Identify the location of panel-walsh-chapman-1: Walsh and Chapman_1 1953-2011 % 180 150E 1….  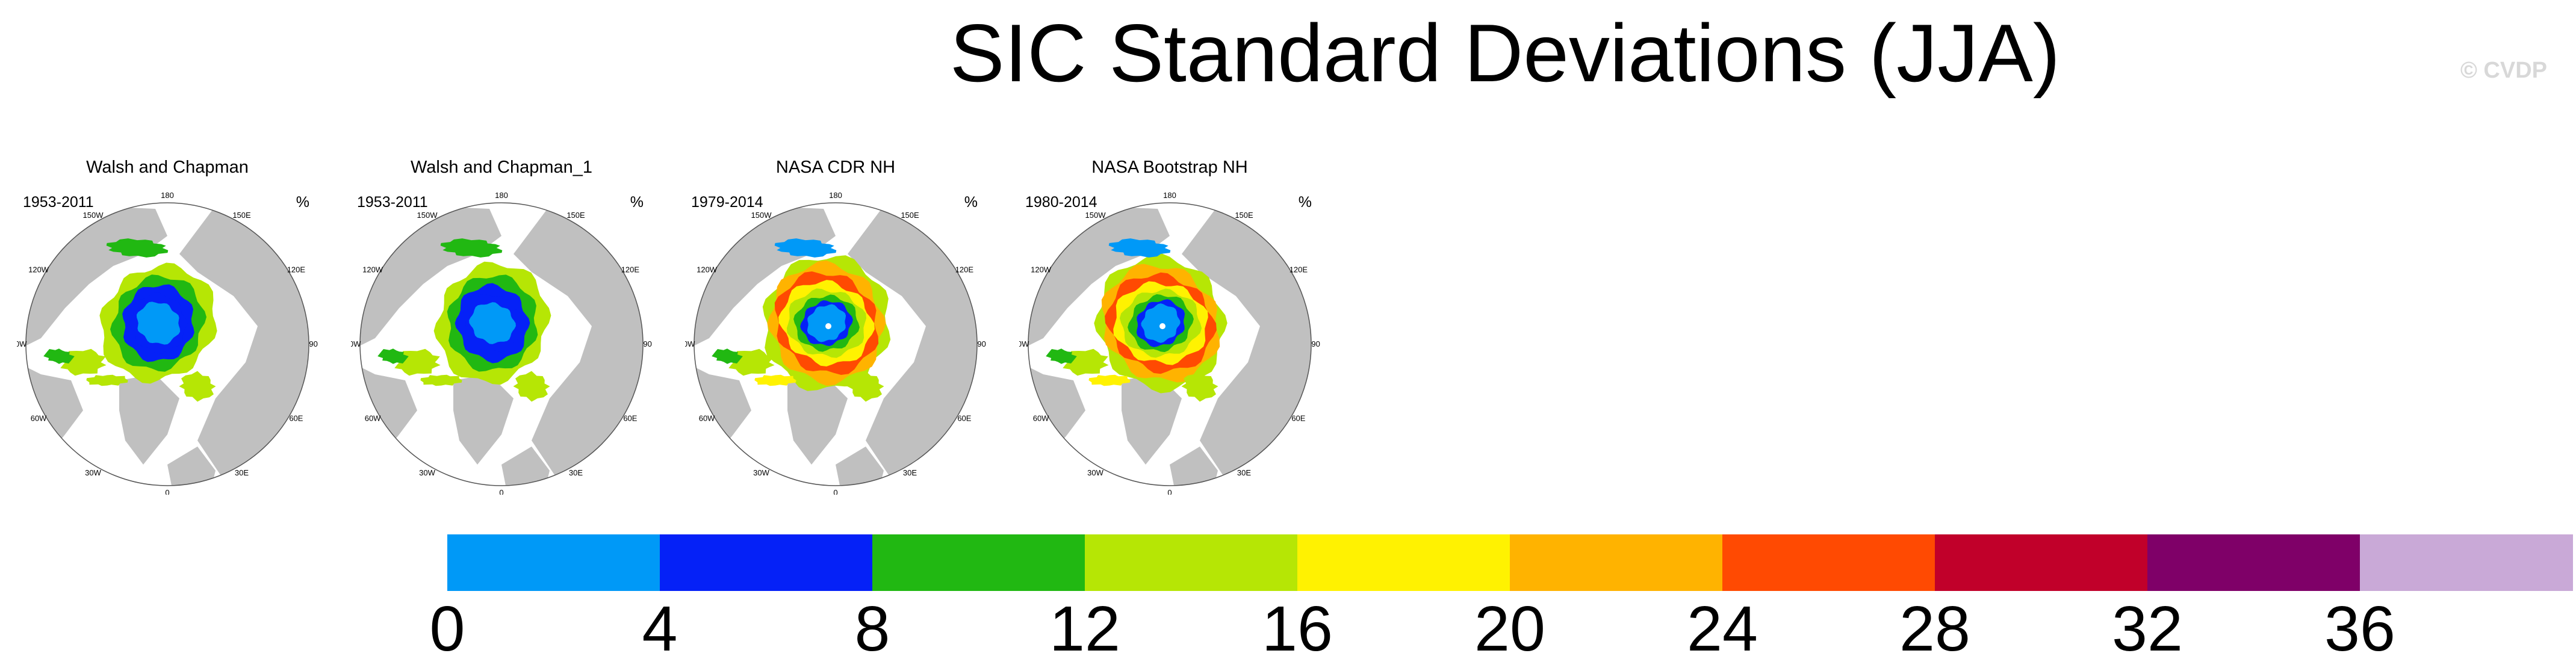
(501, 326).